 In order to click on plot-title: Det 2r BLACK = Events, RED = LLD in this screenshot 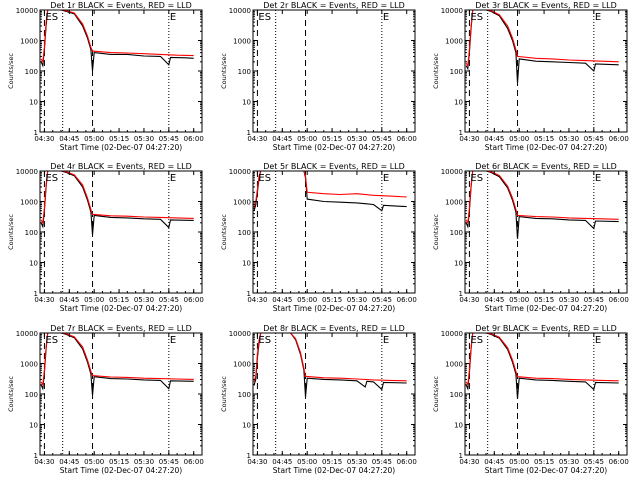, I will do `click(334, 5)`.